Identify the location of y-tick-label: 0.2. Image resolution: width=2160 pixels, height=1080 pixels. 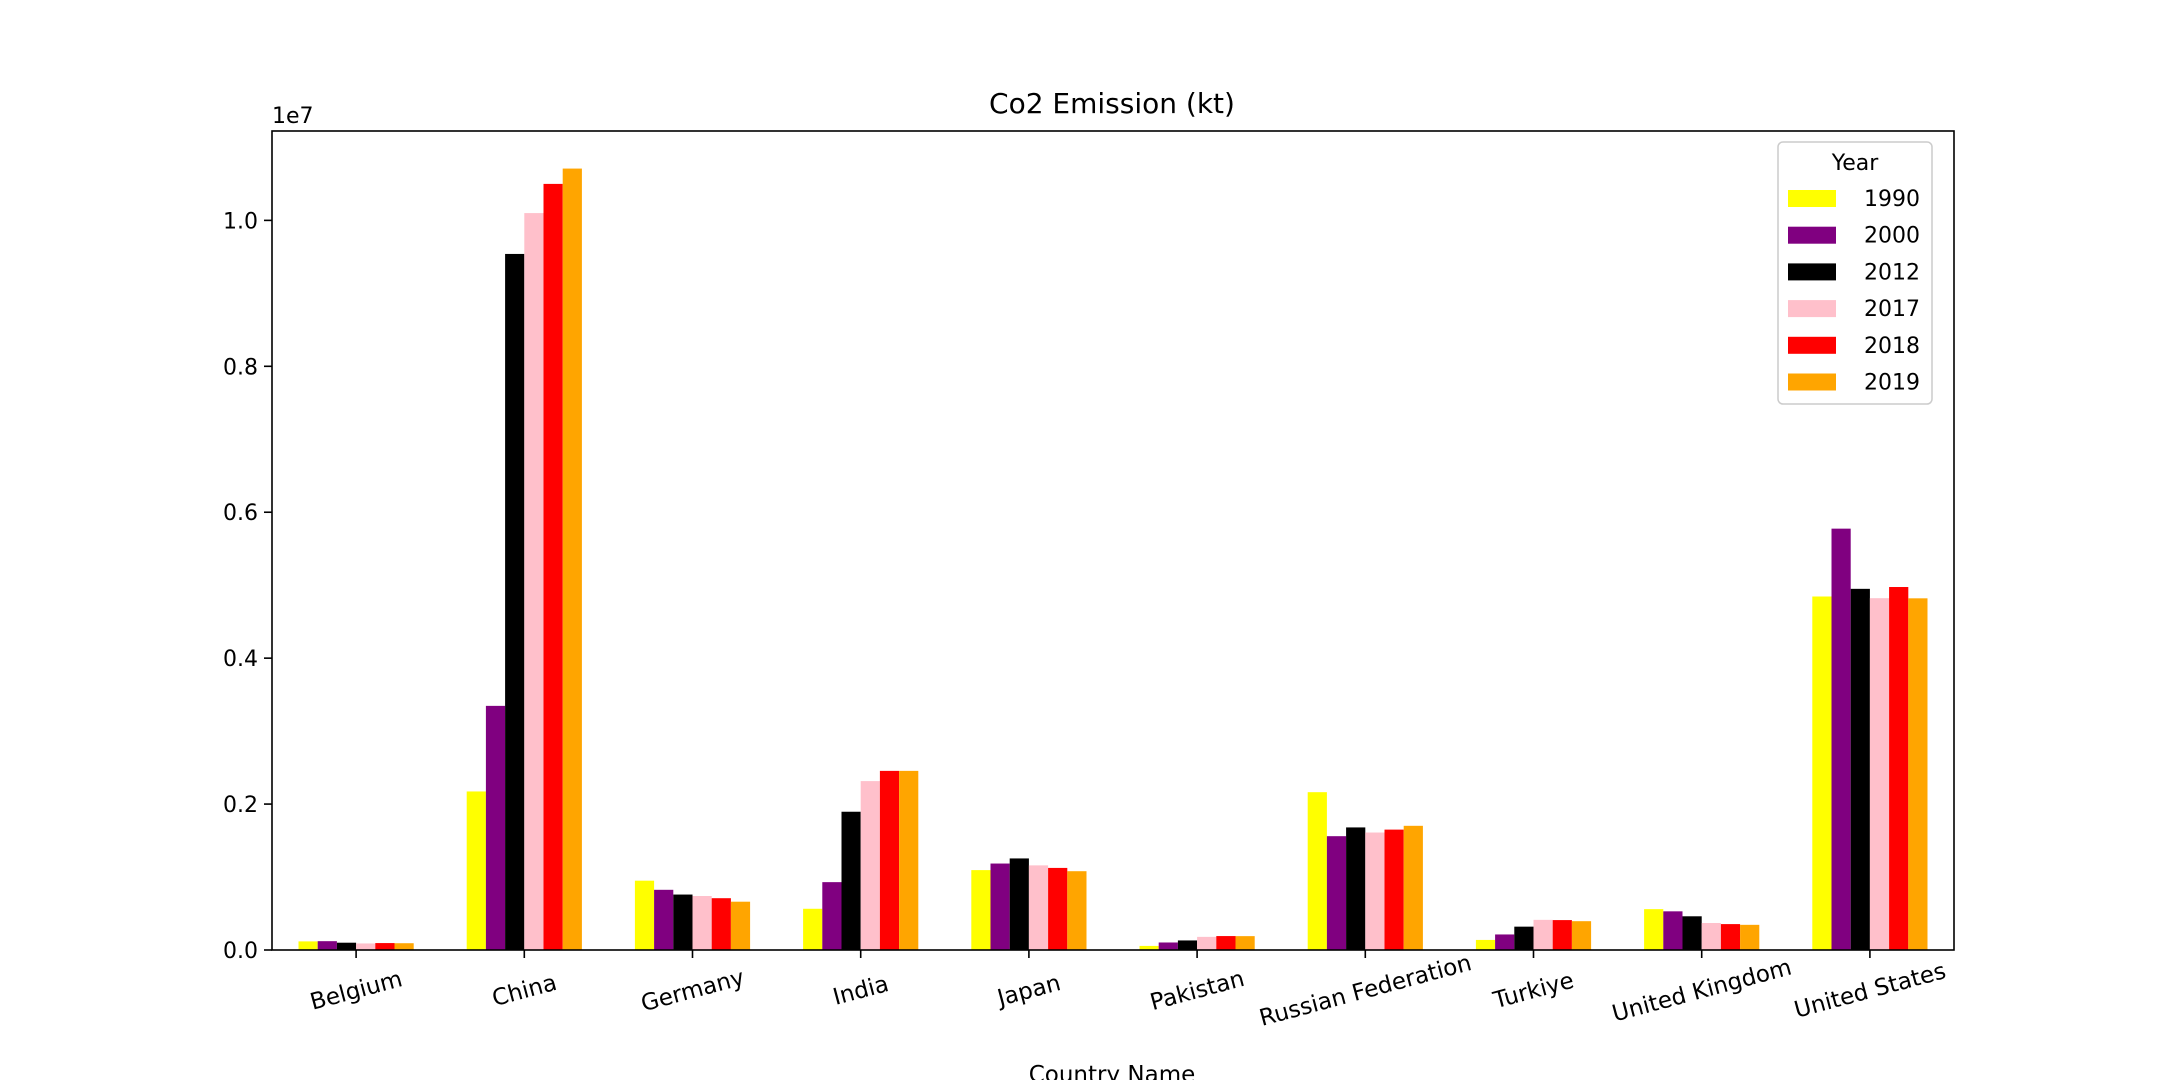
(240, 805).